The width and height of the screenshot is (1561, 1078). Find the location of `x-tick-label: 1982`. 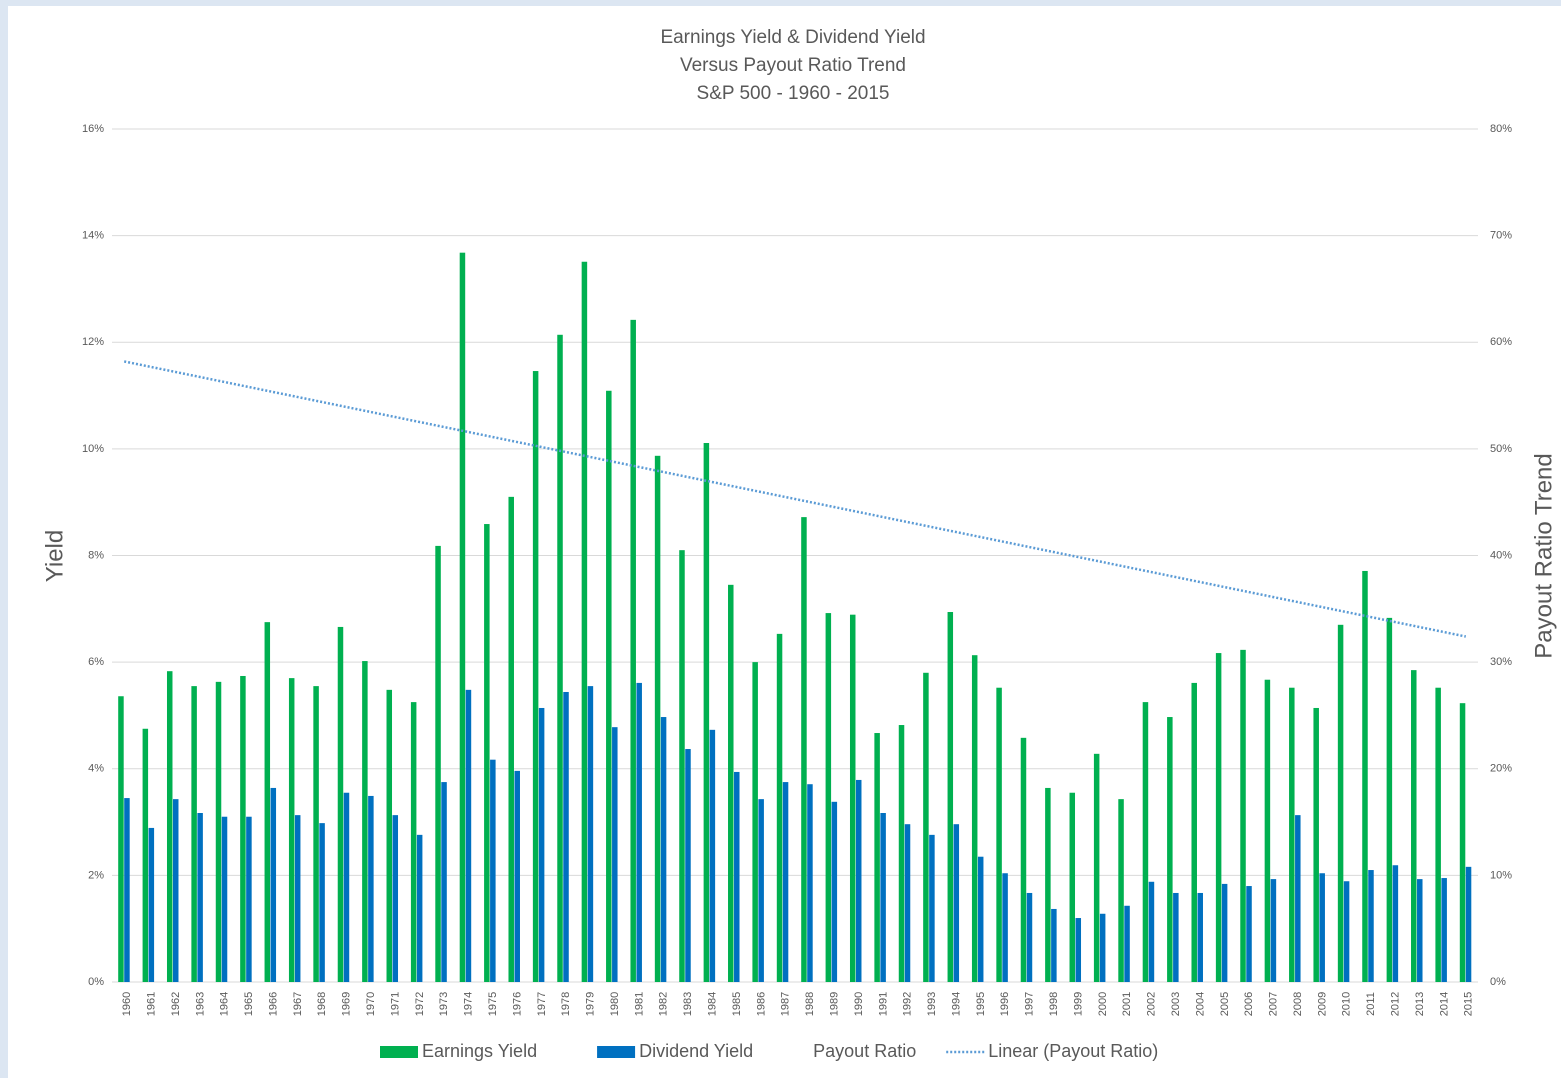

x-tick-label: 1982 is located at coordinates (664, 1004).